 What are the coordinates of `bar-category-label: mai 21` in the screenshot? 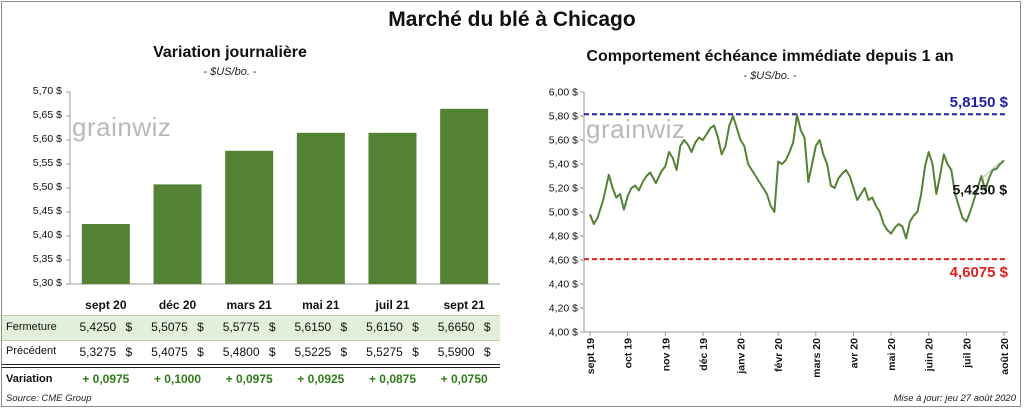 It's located at (321, 305).